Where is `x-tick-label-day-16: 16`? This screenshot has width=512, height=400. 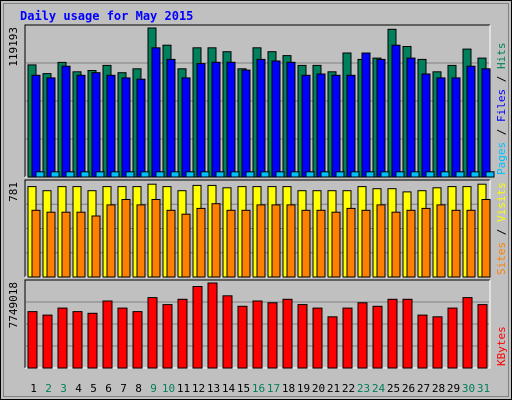 x-tick-label-day-16: 16 is located at coordinates (258, 388).